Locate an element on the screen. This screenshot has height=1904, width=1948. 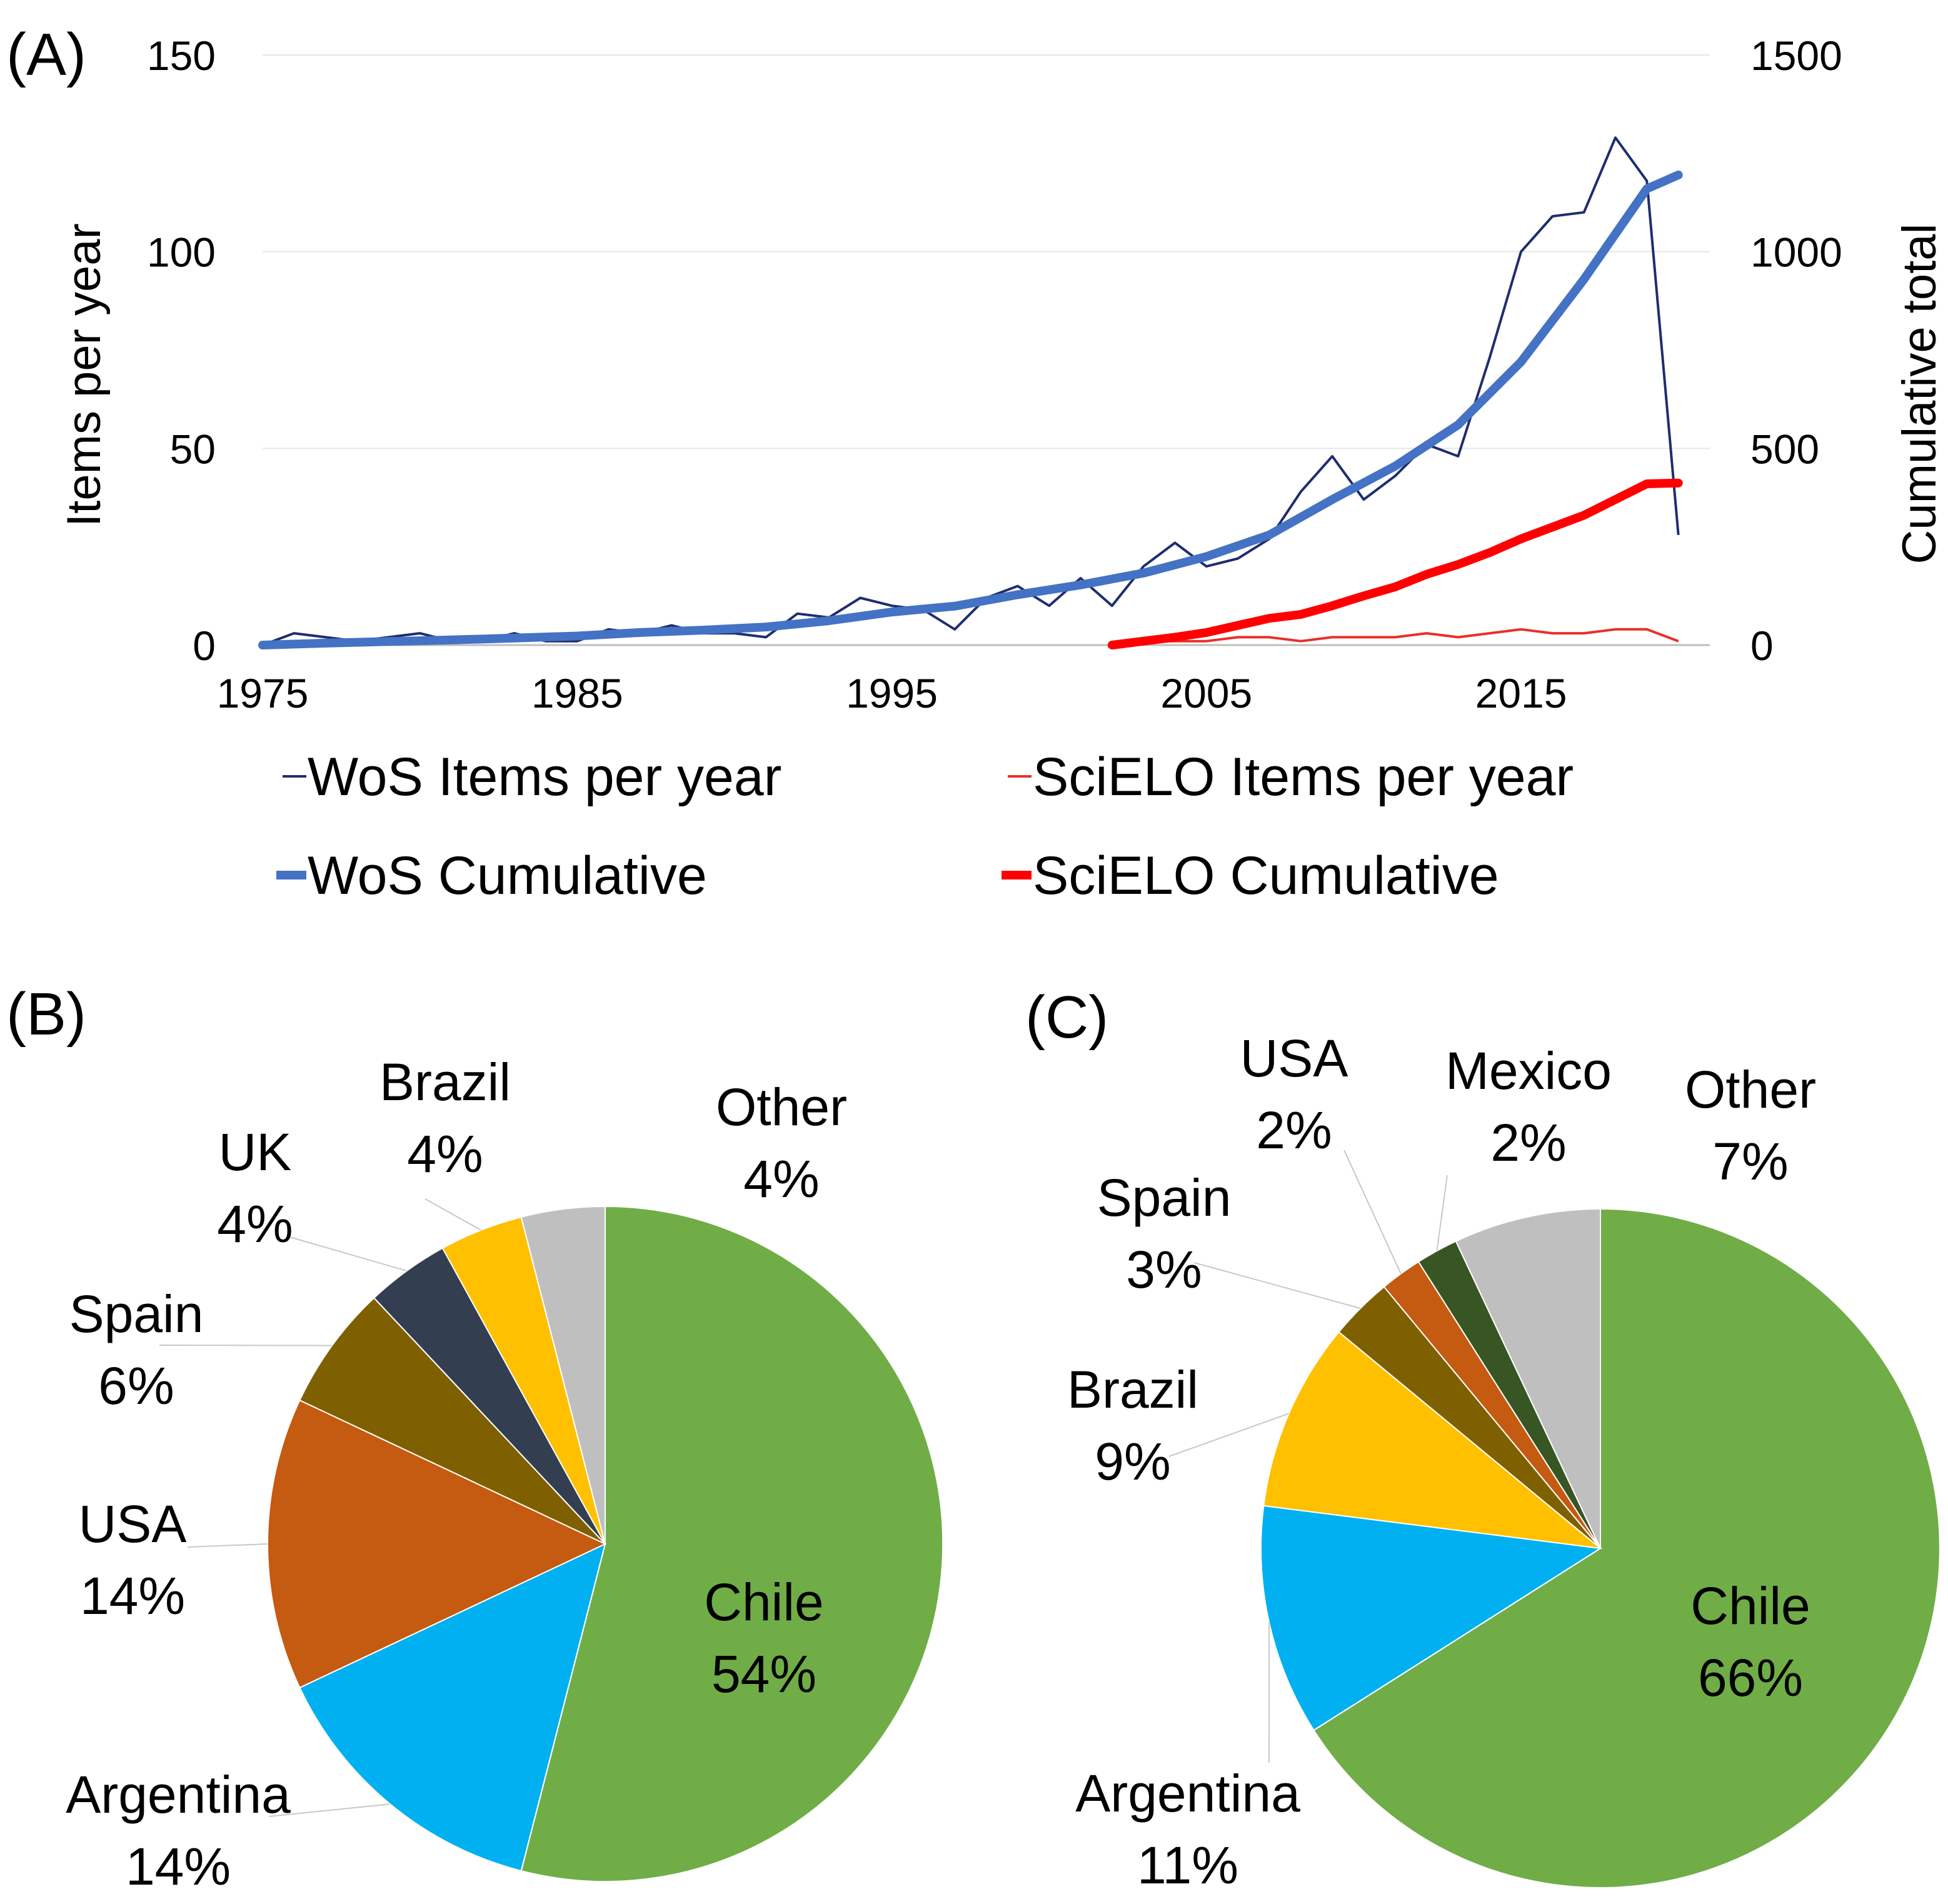
panel-b-leader-lines is located at coordinates (320, 1508).